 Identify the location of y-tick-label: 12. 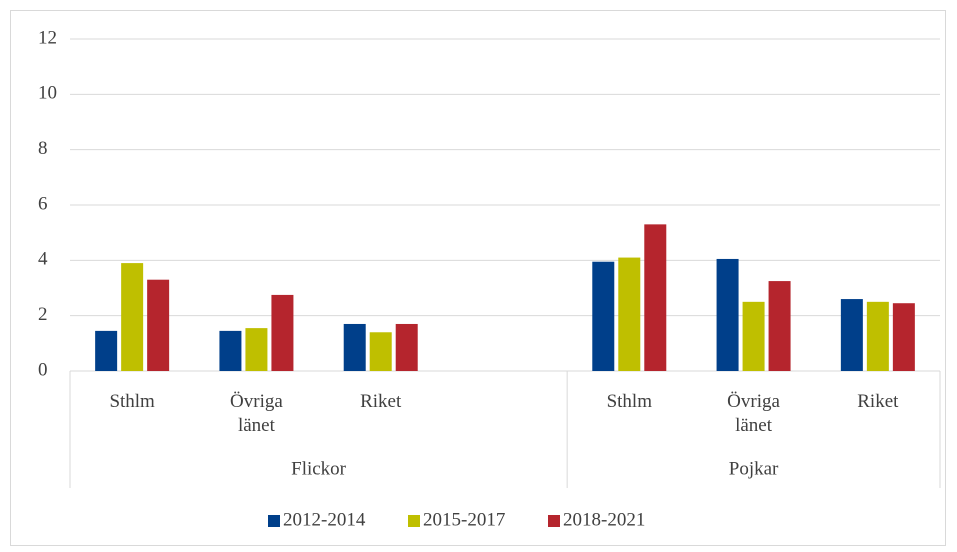
(47, 37).